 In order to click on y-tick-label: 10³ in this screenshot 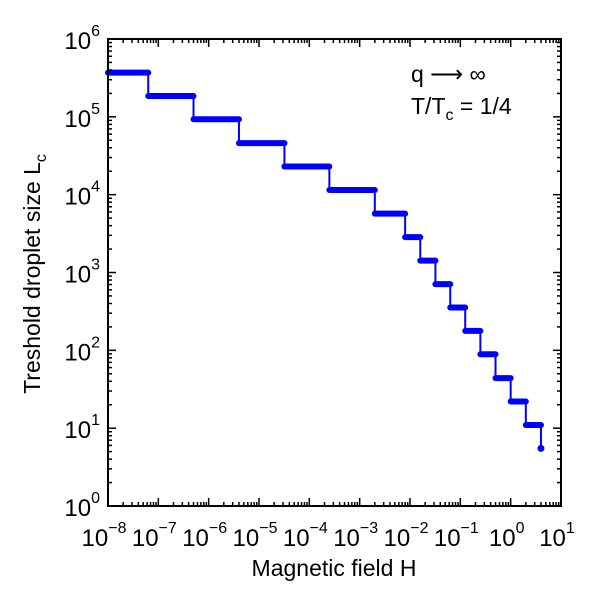, I will do `click(82, 273)`.